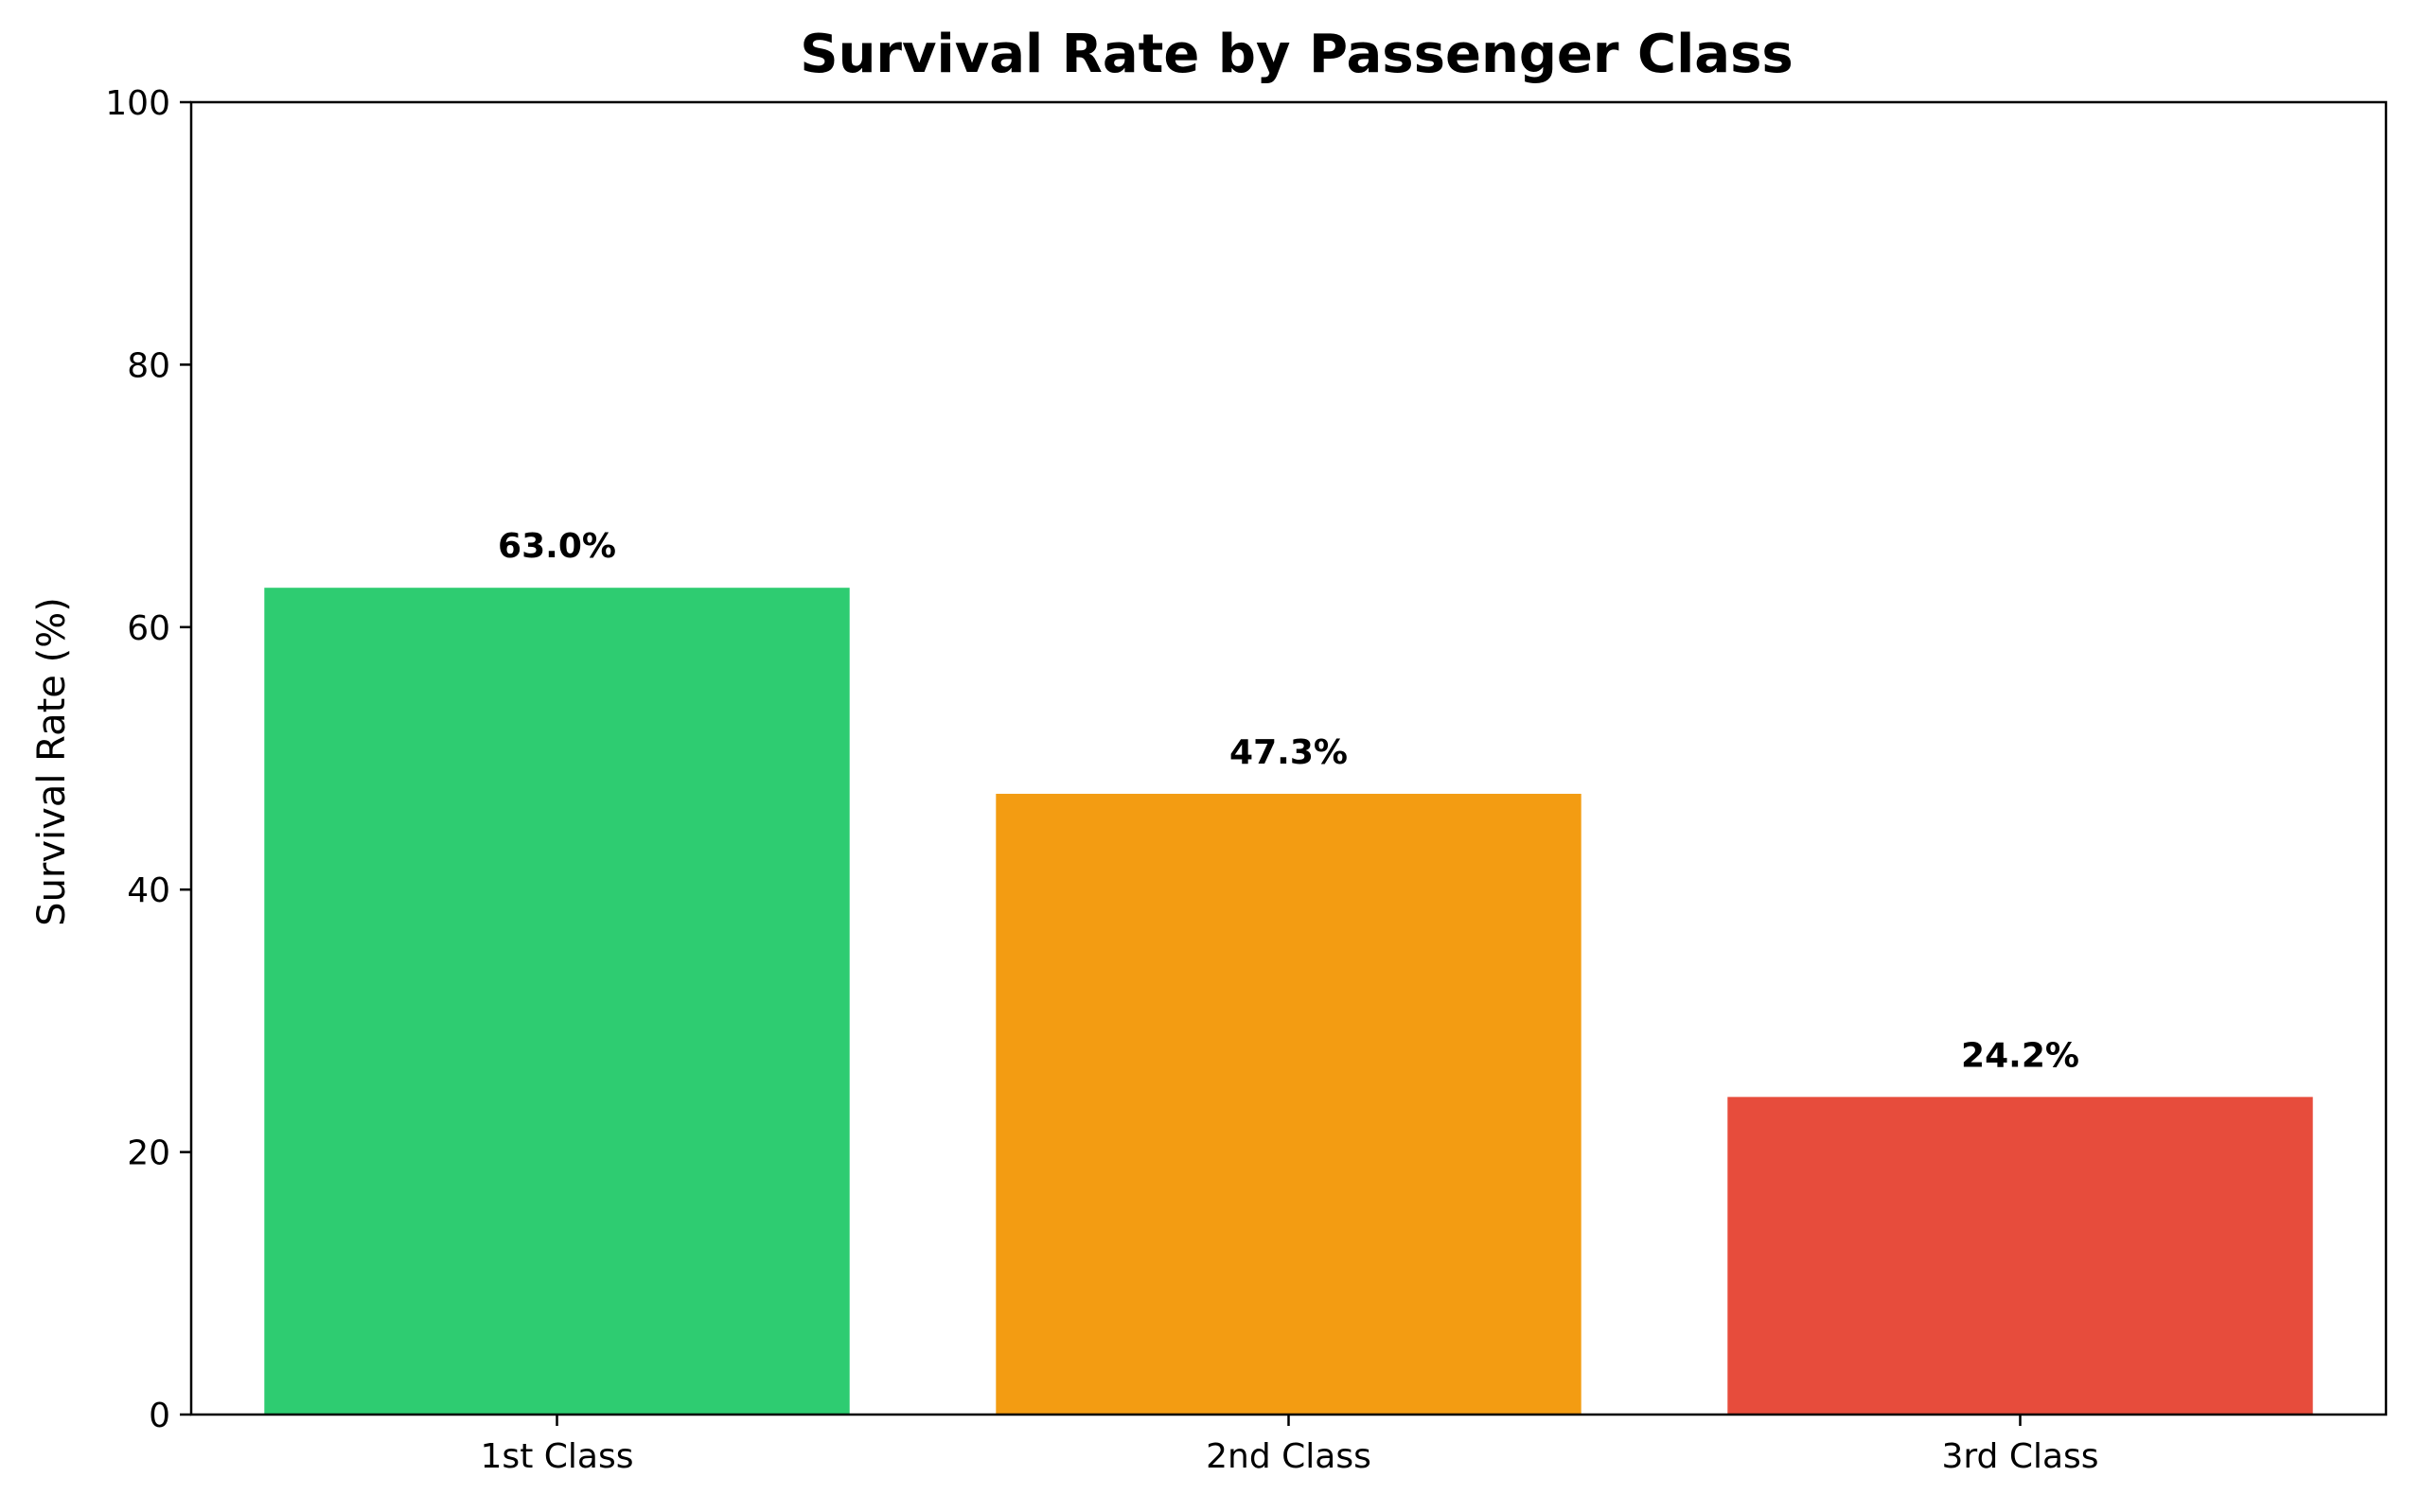  I want to click on chart-title: Survival Rate by Passenger Class, so click(1297, 54).